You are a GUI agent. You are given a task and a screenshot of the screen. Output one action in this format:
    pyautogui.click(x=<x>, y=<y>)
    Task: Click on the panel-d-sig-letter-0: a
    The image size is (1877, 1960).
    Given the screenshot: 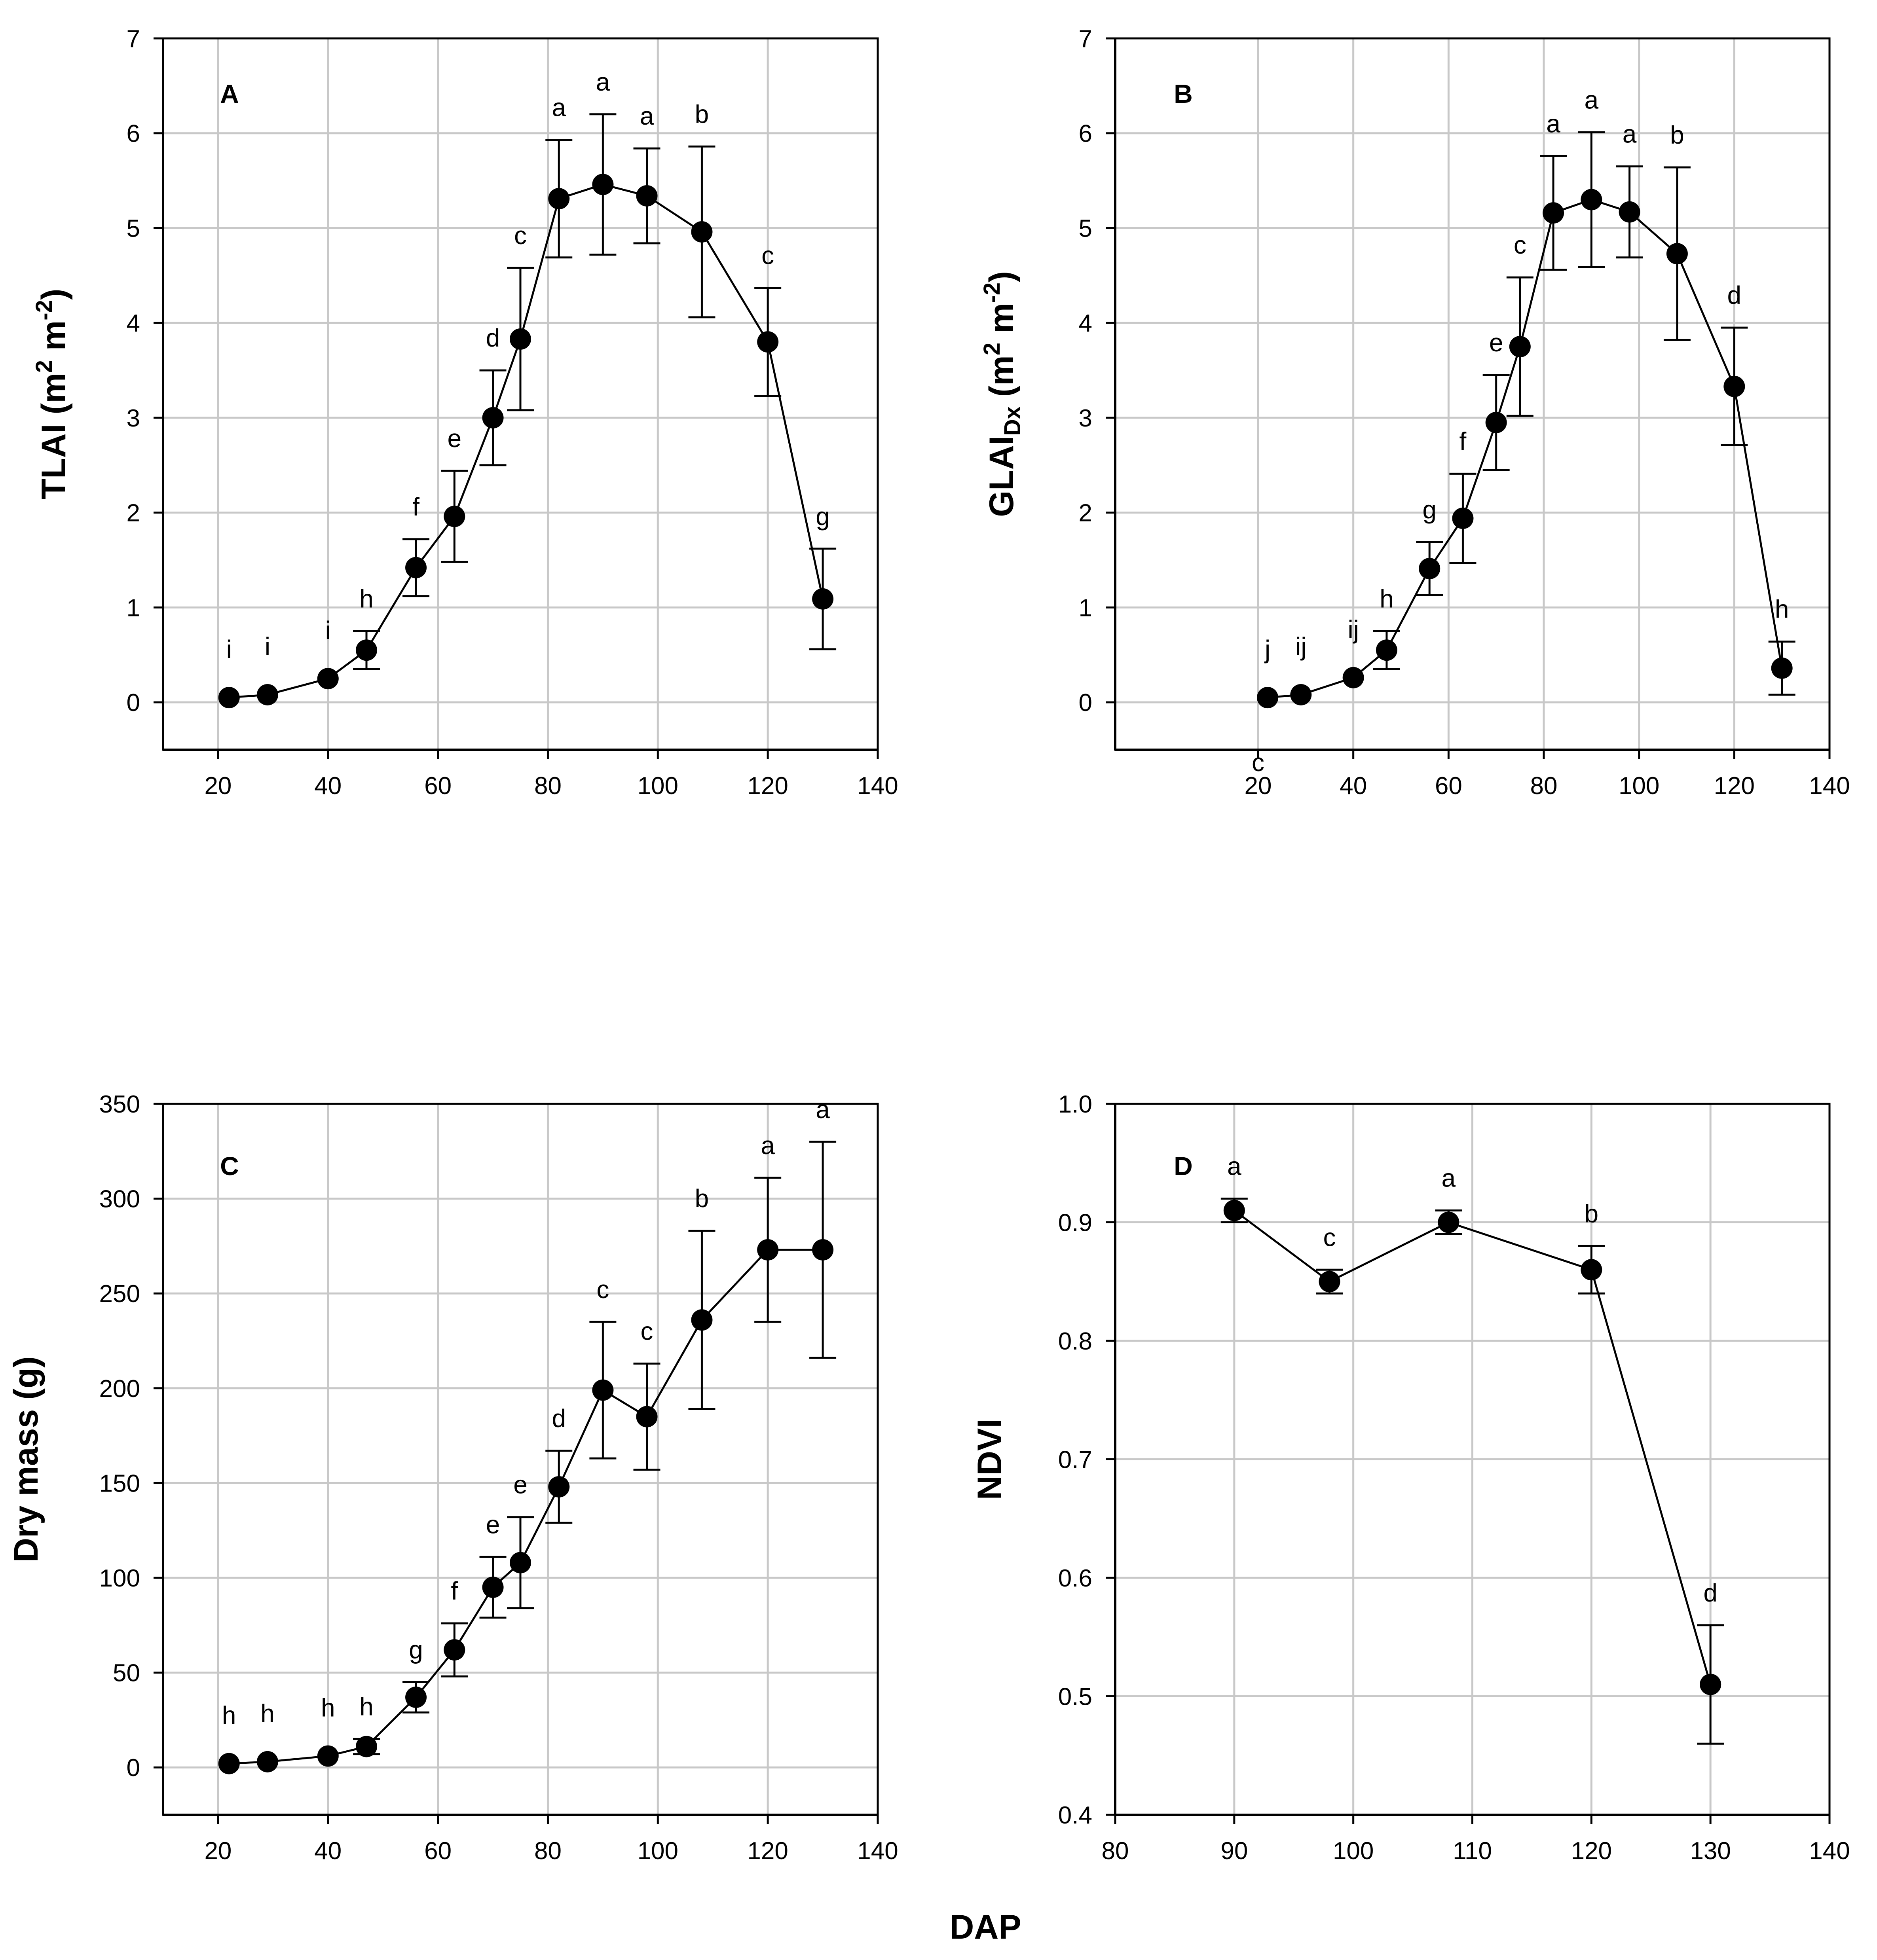 What is the action you would take?
    pyautogui.click(x=1234, y=1166)
    